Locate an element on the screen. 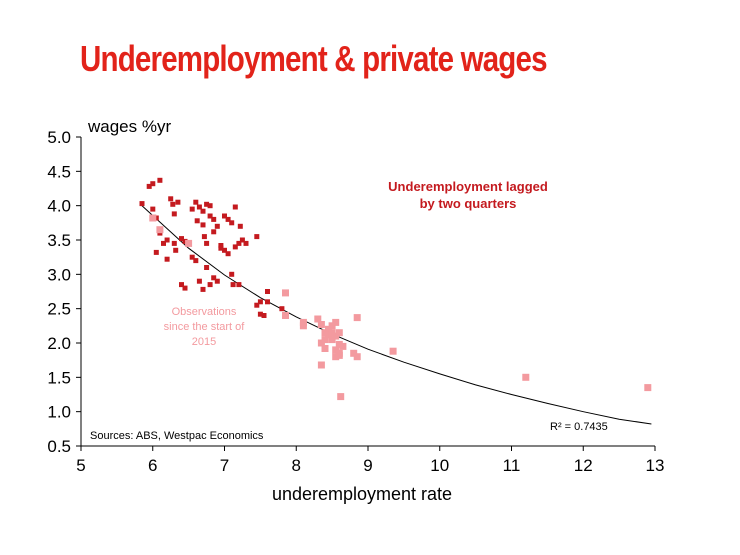  y-tick-label: 3.0 is located at coordinates (59, 274).